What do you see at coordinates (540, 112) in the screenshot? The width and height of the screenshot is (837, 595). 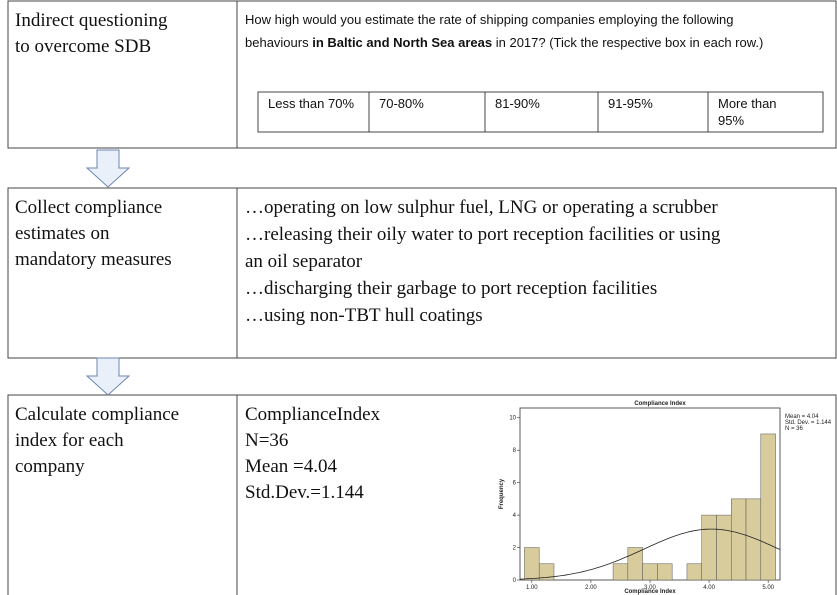 I see `options-table` at bounding box center [540, 112].